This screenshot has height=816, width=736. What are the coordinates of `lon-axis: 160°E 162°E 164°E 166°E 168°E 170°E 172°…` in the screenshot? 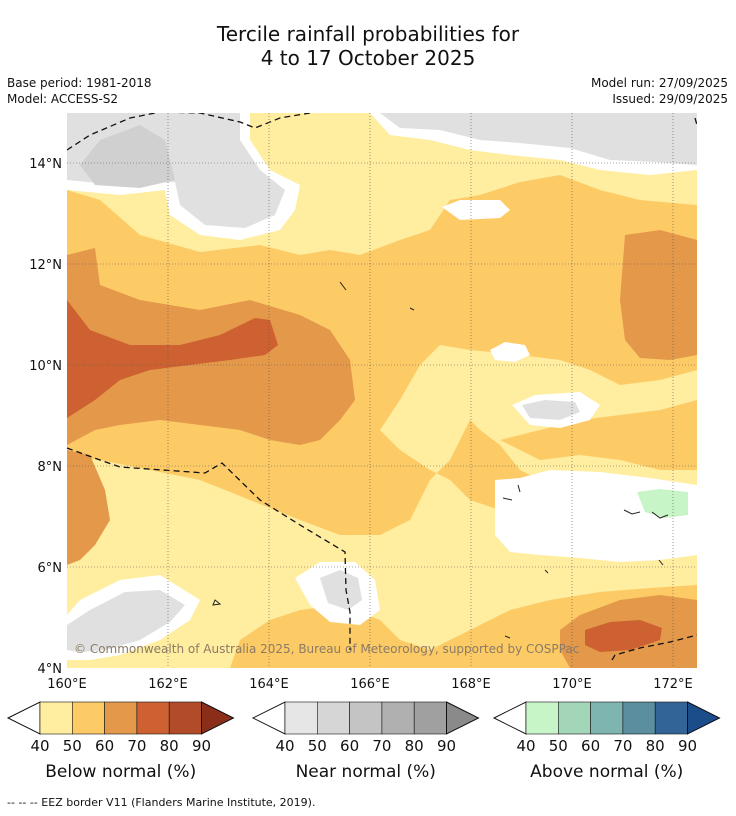 It's located at (370, 684).